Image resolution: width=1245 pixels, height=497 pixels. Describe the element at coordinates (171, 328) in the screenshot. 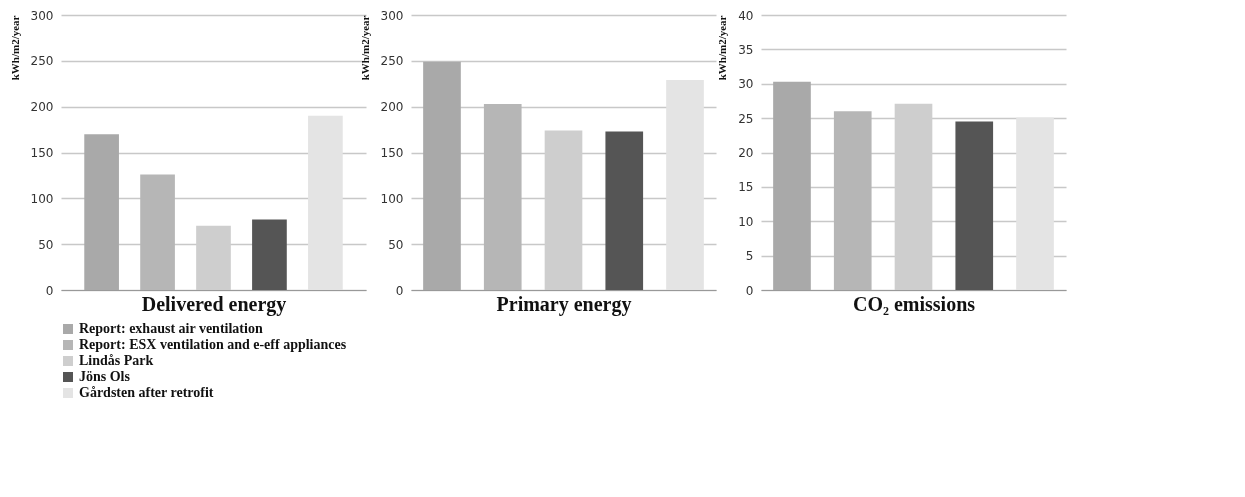

I see `legend-label: Report: exhaust air ventilation` at that location.